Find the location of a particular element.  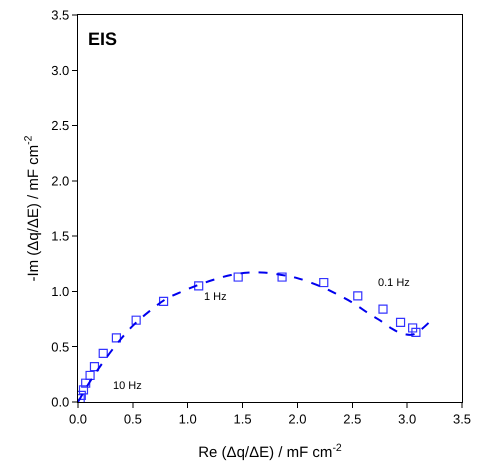

x-tick-label: 1.5 is located at coordinates (243, 419).